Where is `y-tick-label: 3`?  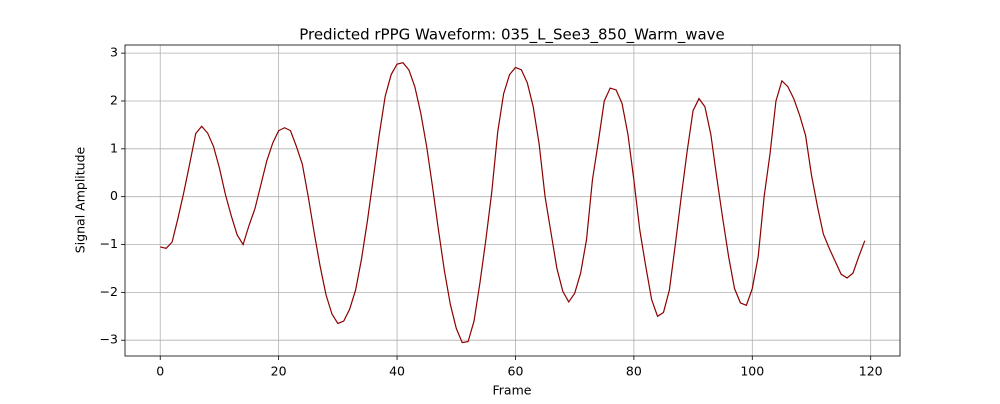 y-tick-label: 3 is located at coordinates (114, 52).